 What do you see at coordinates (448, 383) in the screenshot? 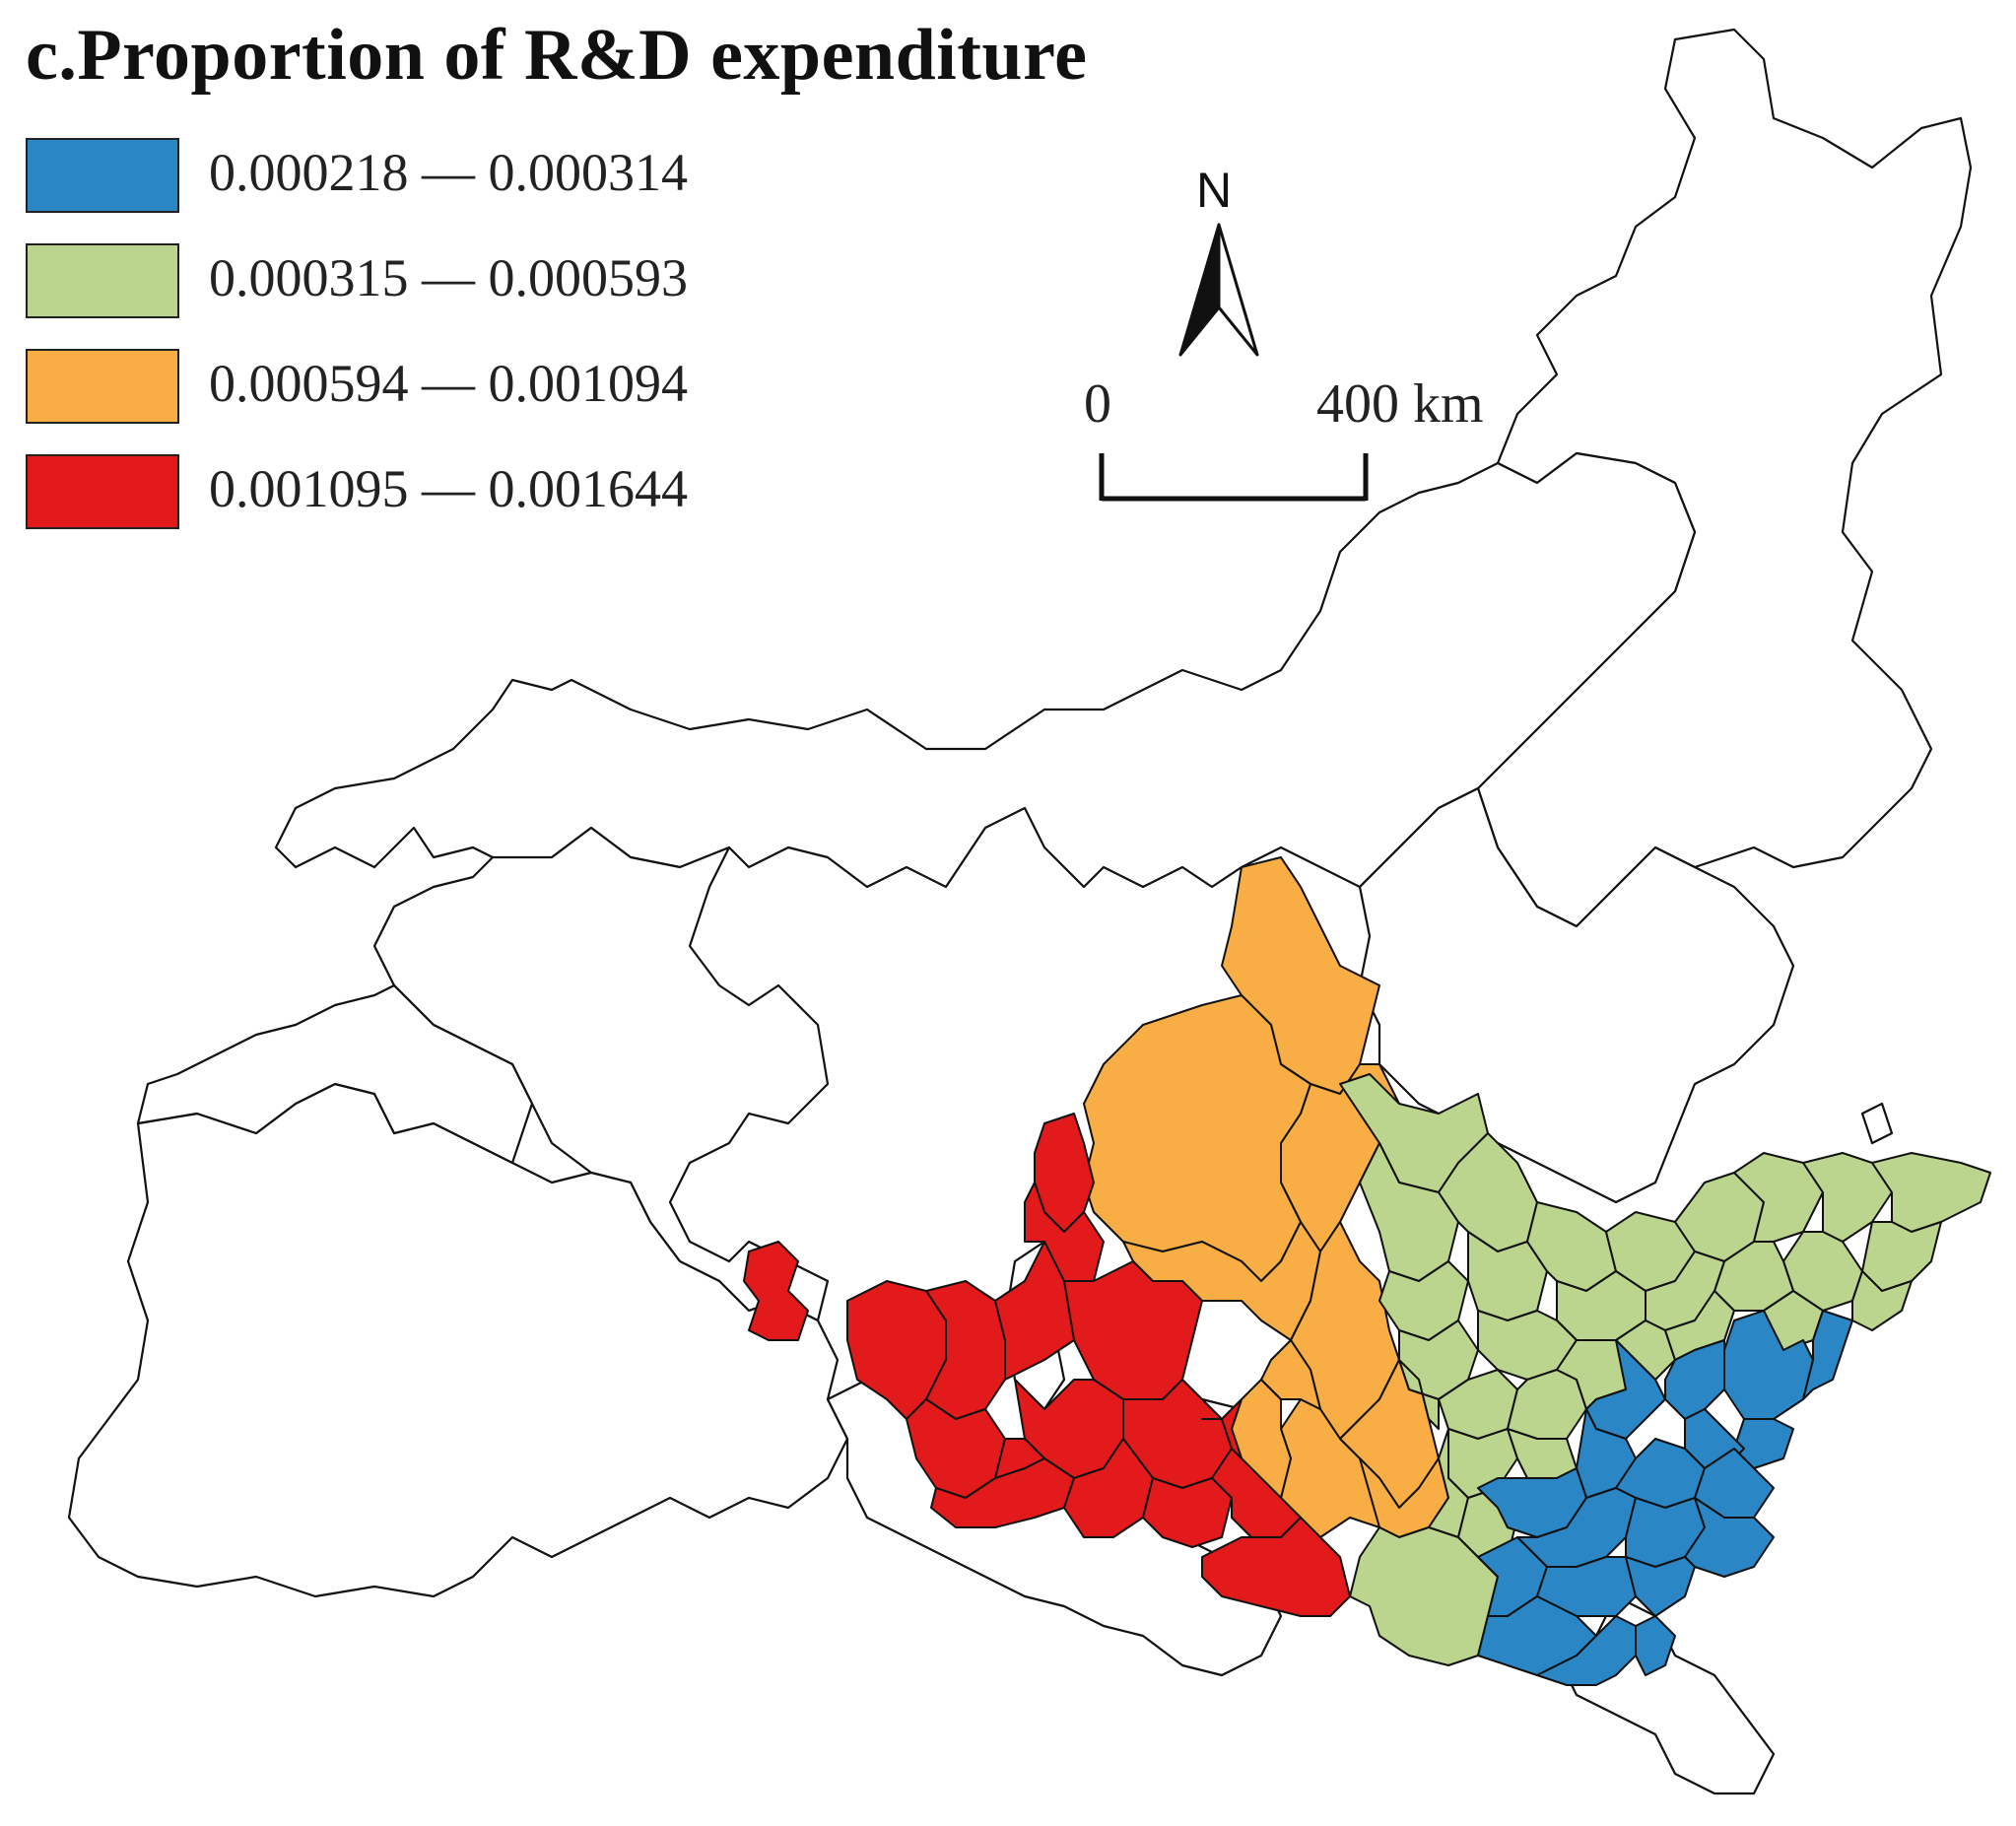
I see `legend-label: 0.000594 — 0.001094` at bounding box center [448, 383].